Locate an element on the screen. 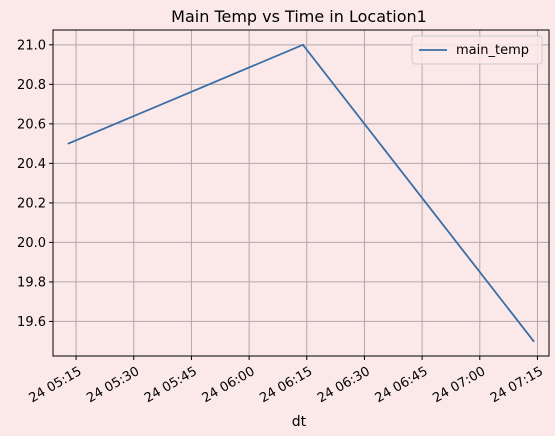  x-axis-label: dt is located at coordinates (299, 422).